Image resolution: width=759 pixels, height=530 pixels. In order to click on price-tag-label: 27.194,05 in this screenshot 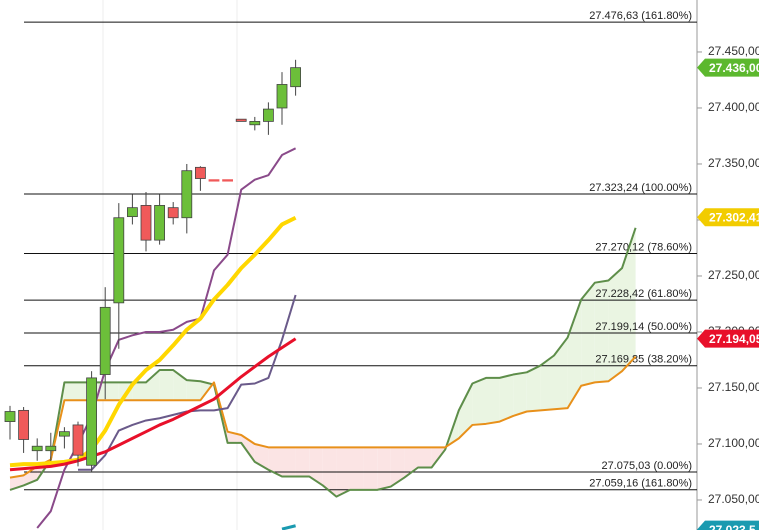, I will do `click(734, 339)`.